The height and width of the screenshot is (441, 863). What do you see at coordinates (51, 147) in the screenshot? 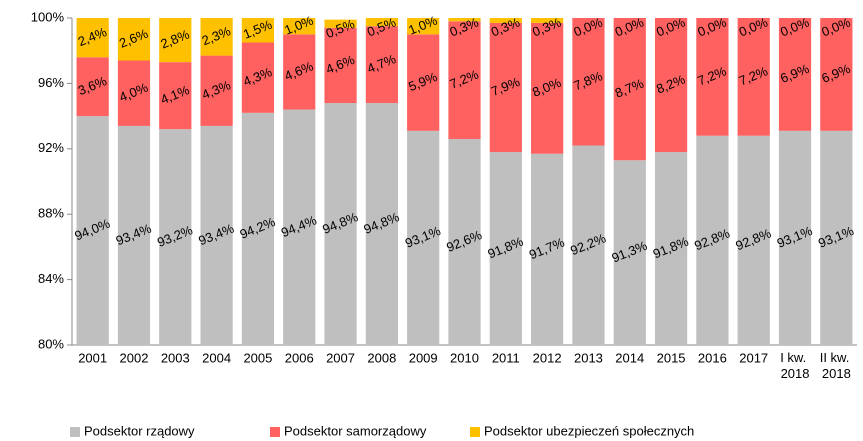
I see `y-tick-label: 92%` at bounding box center [51, 147].